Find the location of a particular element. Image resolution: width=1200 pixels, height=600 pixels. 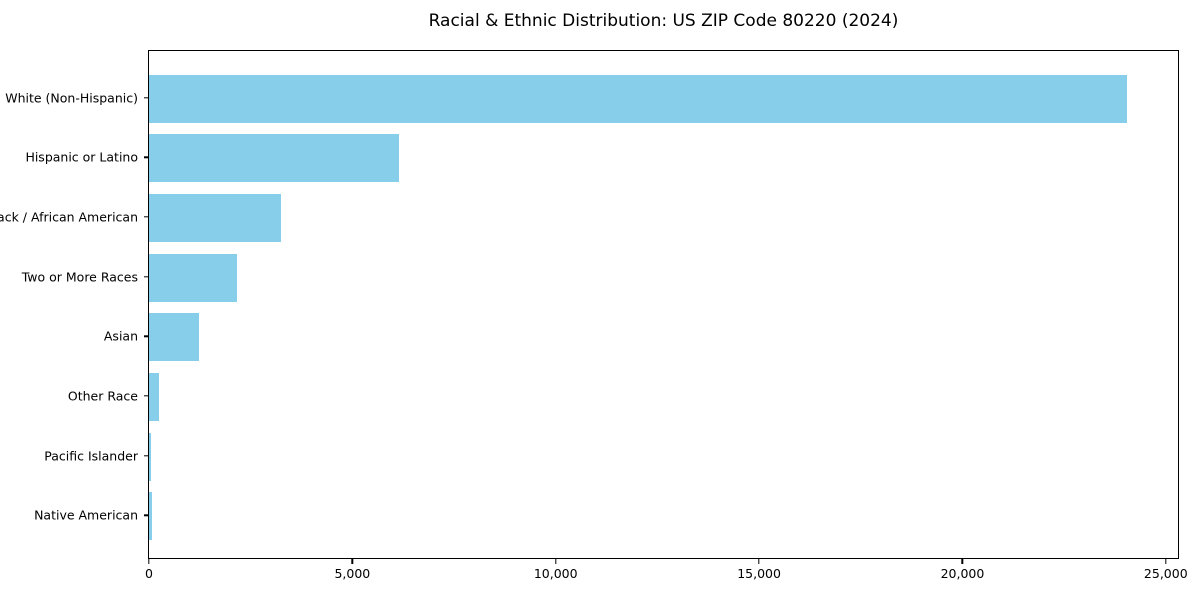

y-tick-label-pacific-islander: Pacific Islander is located at coordinates (91, 456).